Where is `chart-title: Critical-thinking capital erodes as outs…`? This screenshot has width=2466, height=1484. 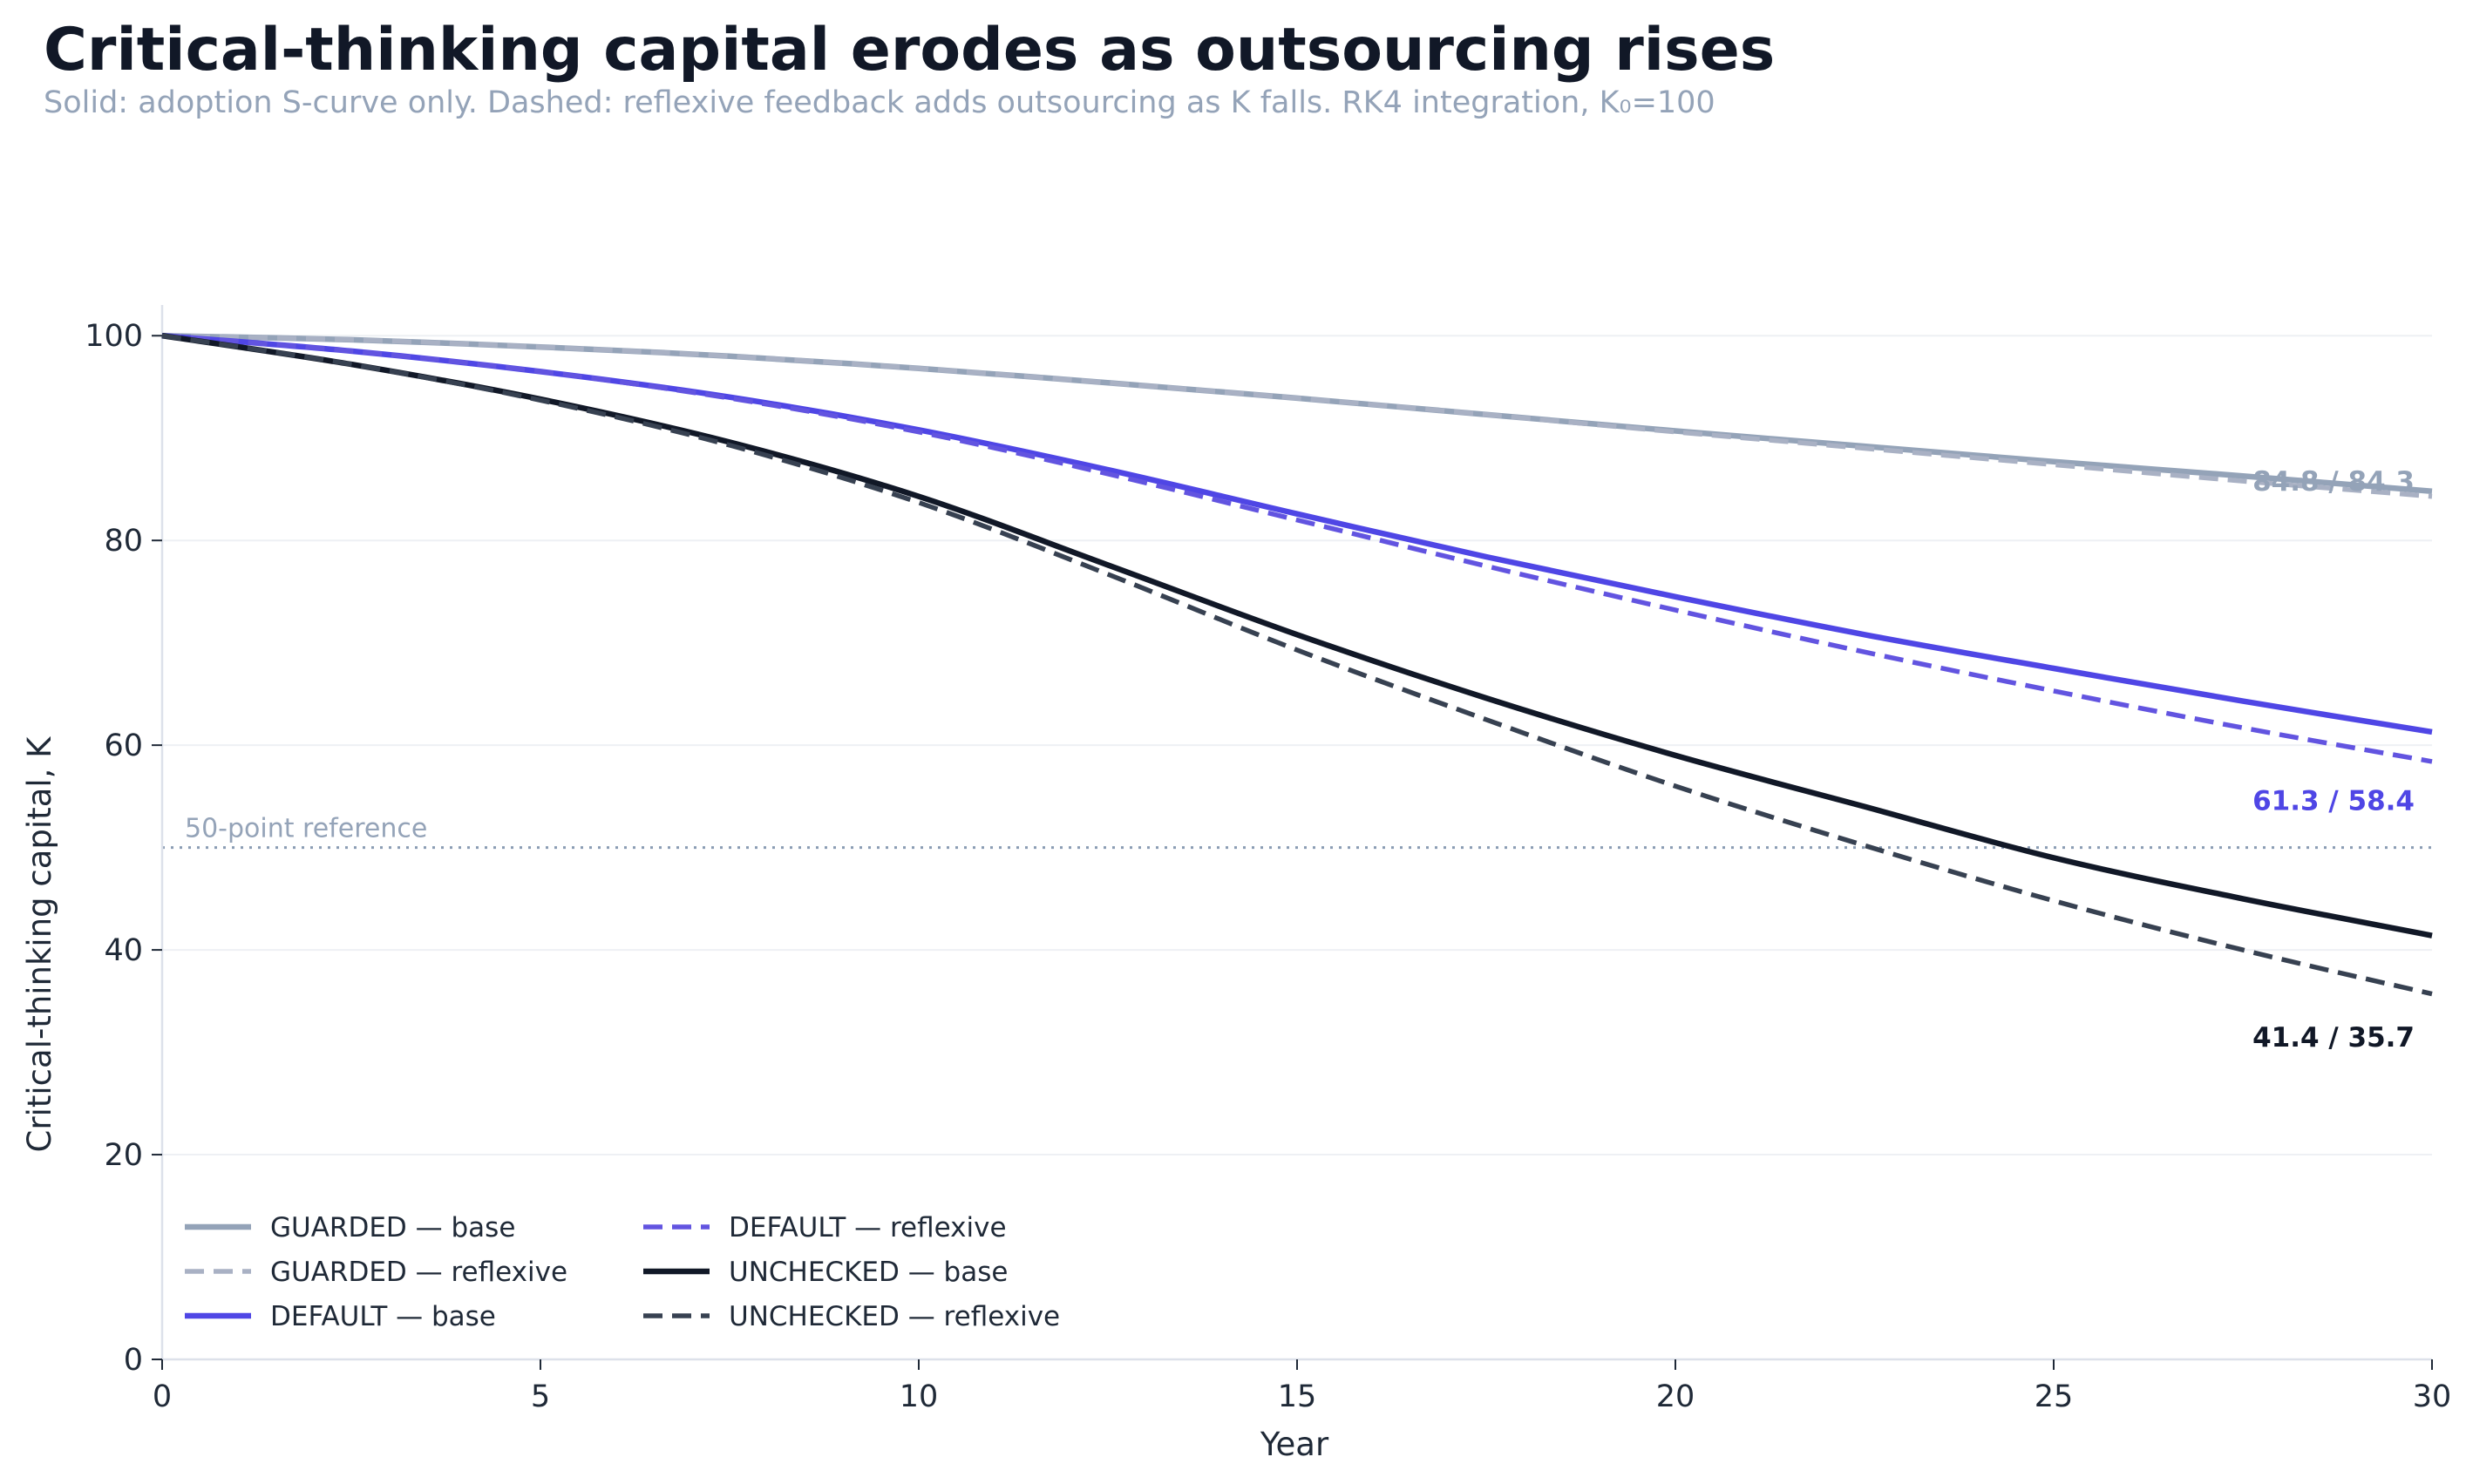
chart-title: Critical-thinking capital erodes as outs… is located at coordinates (910, 50).